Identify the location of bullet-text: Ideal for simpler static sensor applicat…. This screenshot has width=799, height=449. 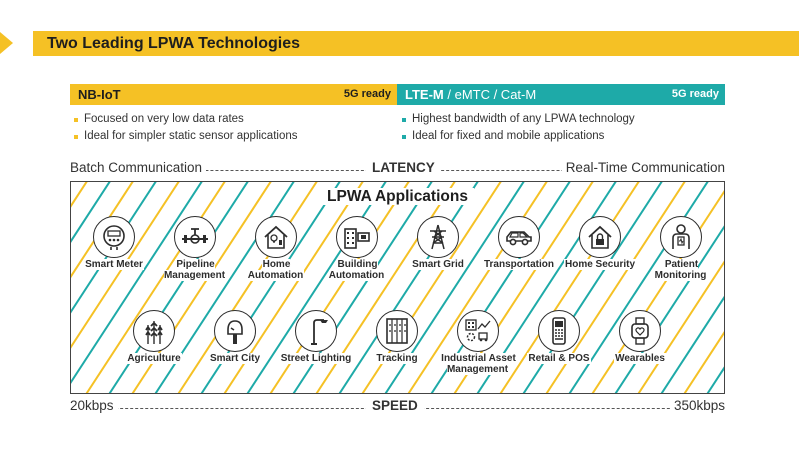
(191, 136).